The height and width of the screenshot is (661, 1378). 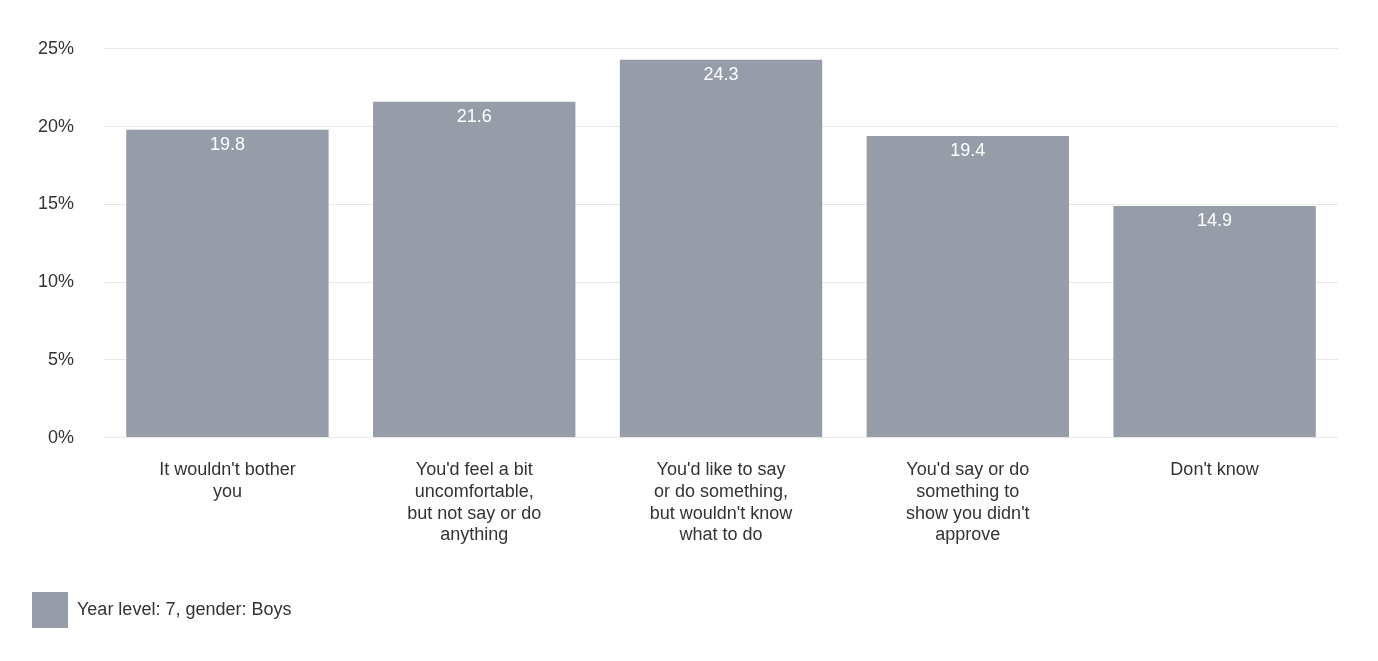 I want to click on y-tick-label: 0%, so click(x=61, y=436).